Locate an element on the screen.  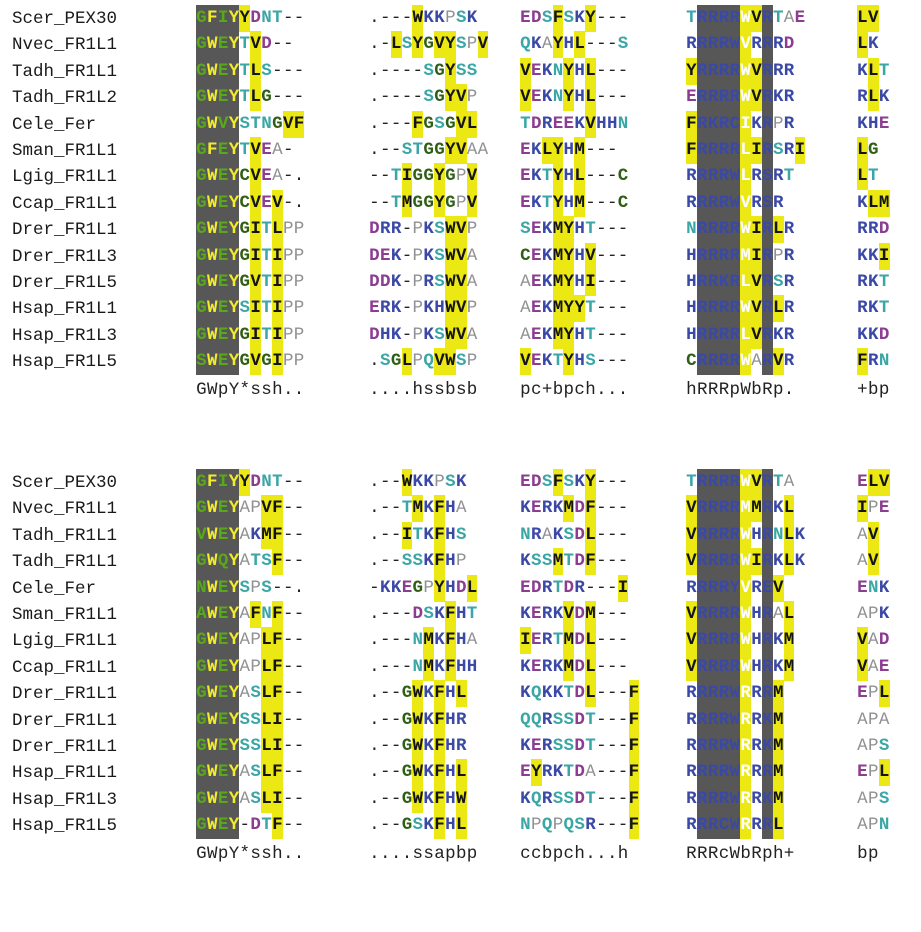
residue: H is located at coordinates (450, 825).